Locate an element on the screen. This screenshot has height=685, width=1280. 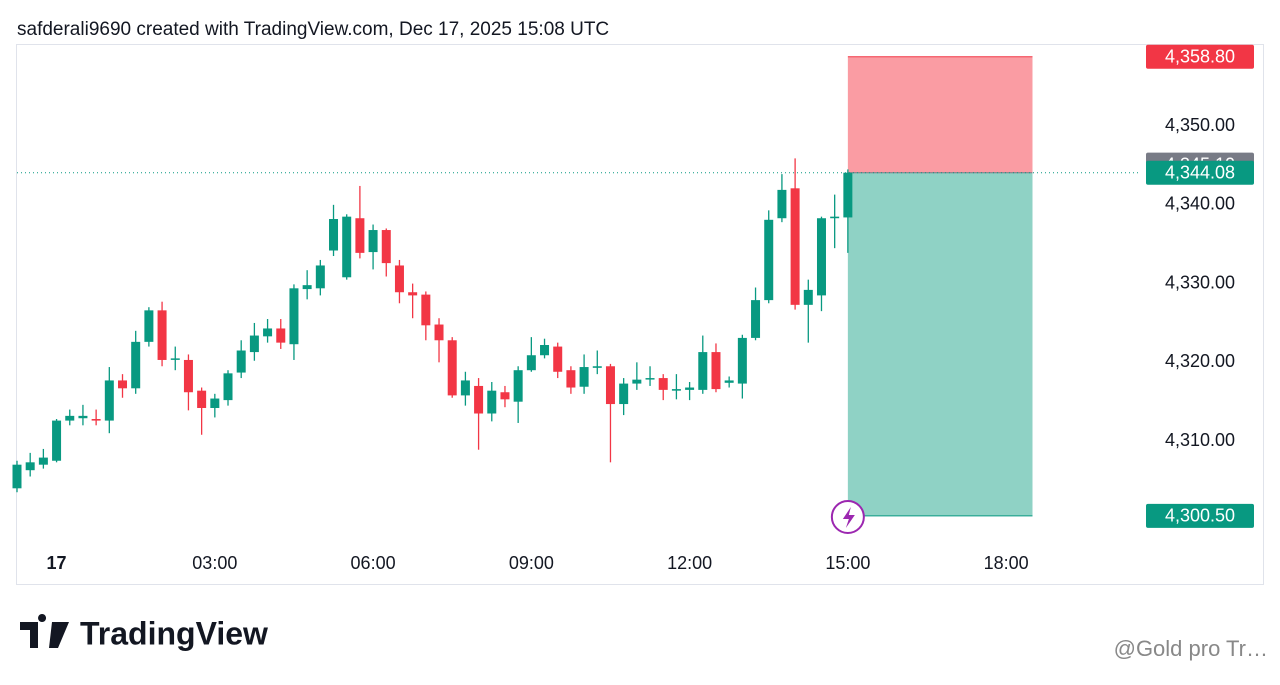
x-tick-label: 06:00 is located at coordinates (373, 563).